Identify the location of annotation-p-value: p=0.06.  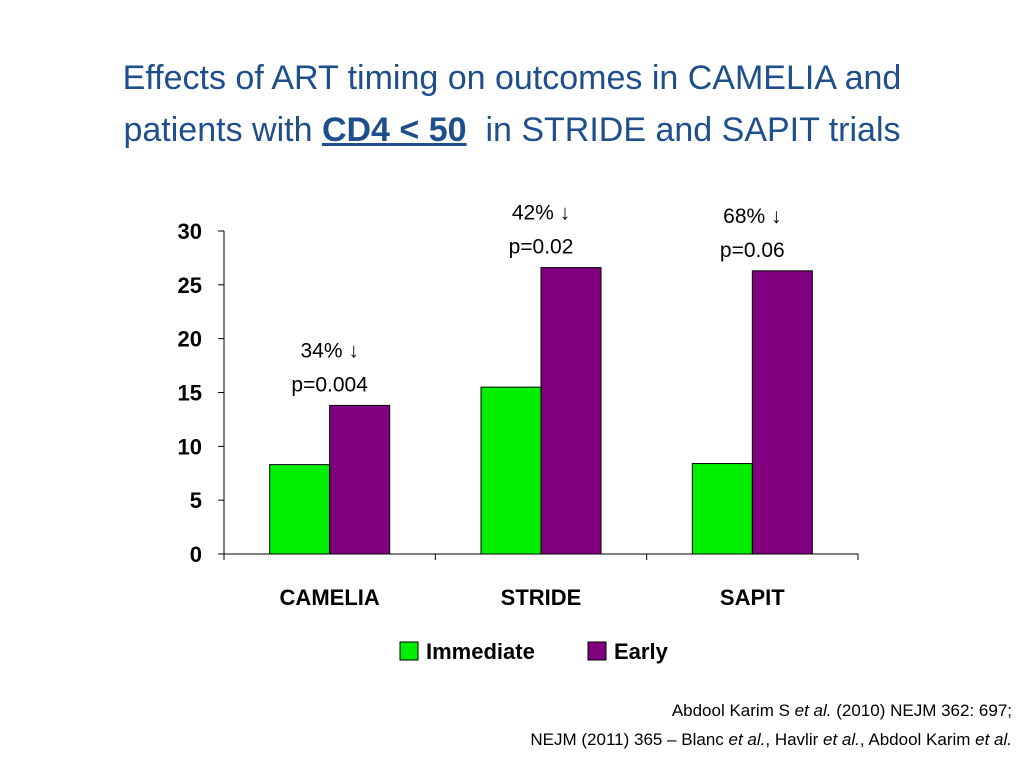
(752, 250).